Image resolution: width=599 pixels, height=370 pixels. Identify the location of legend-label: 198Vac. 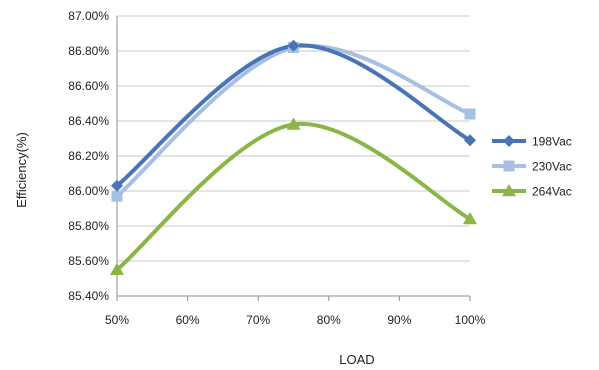
(552, 142).